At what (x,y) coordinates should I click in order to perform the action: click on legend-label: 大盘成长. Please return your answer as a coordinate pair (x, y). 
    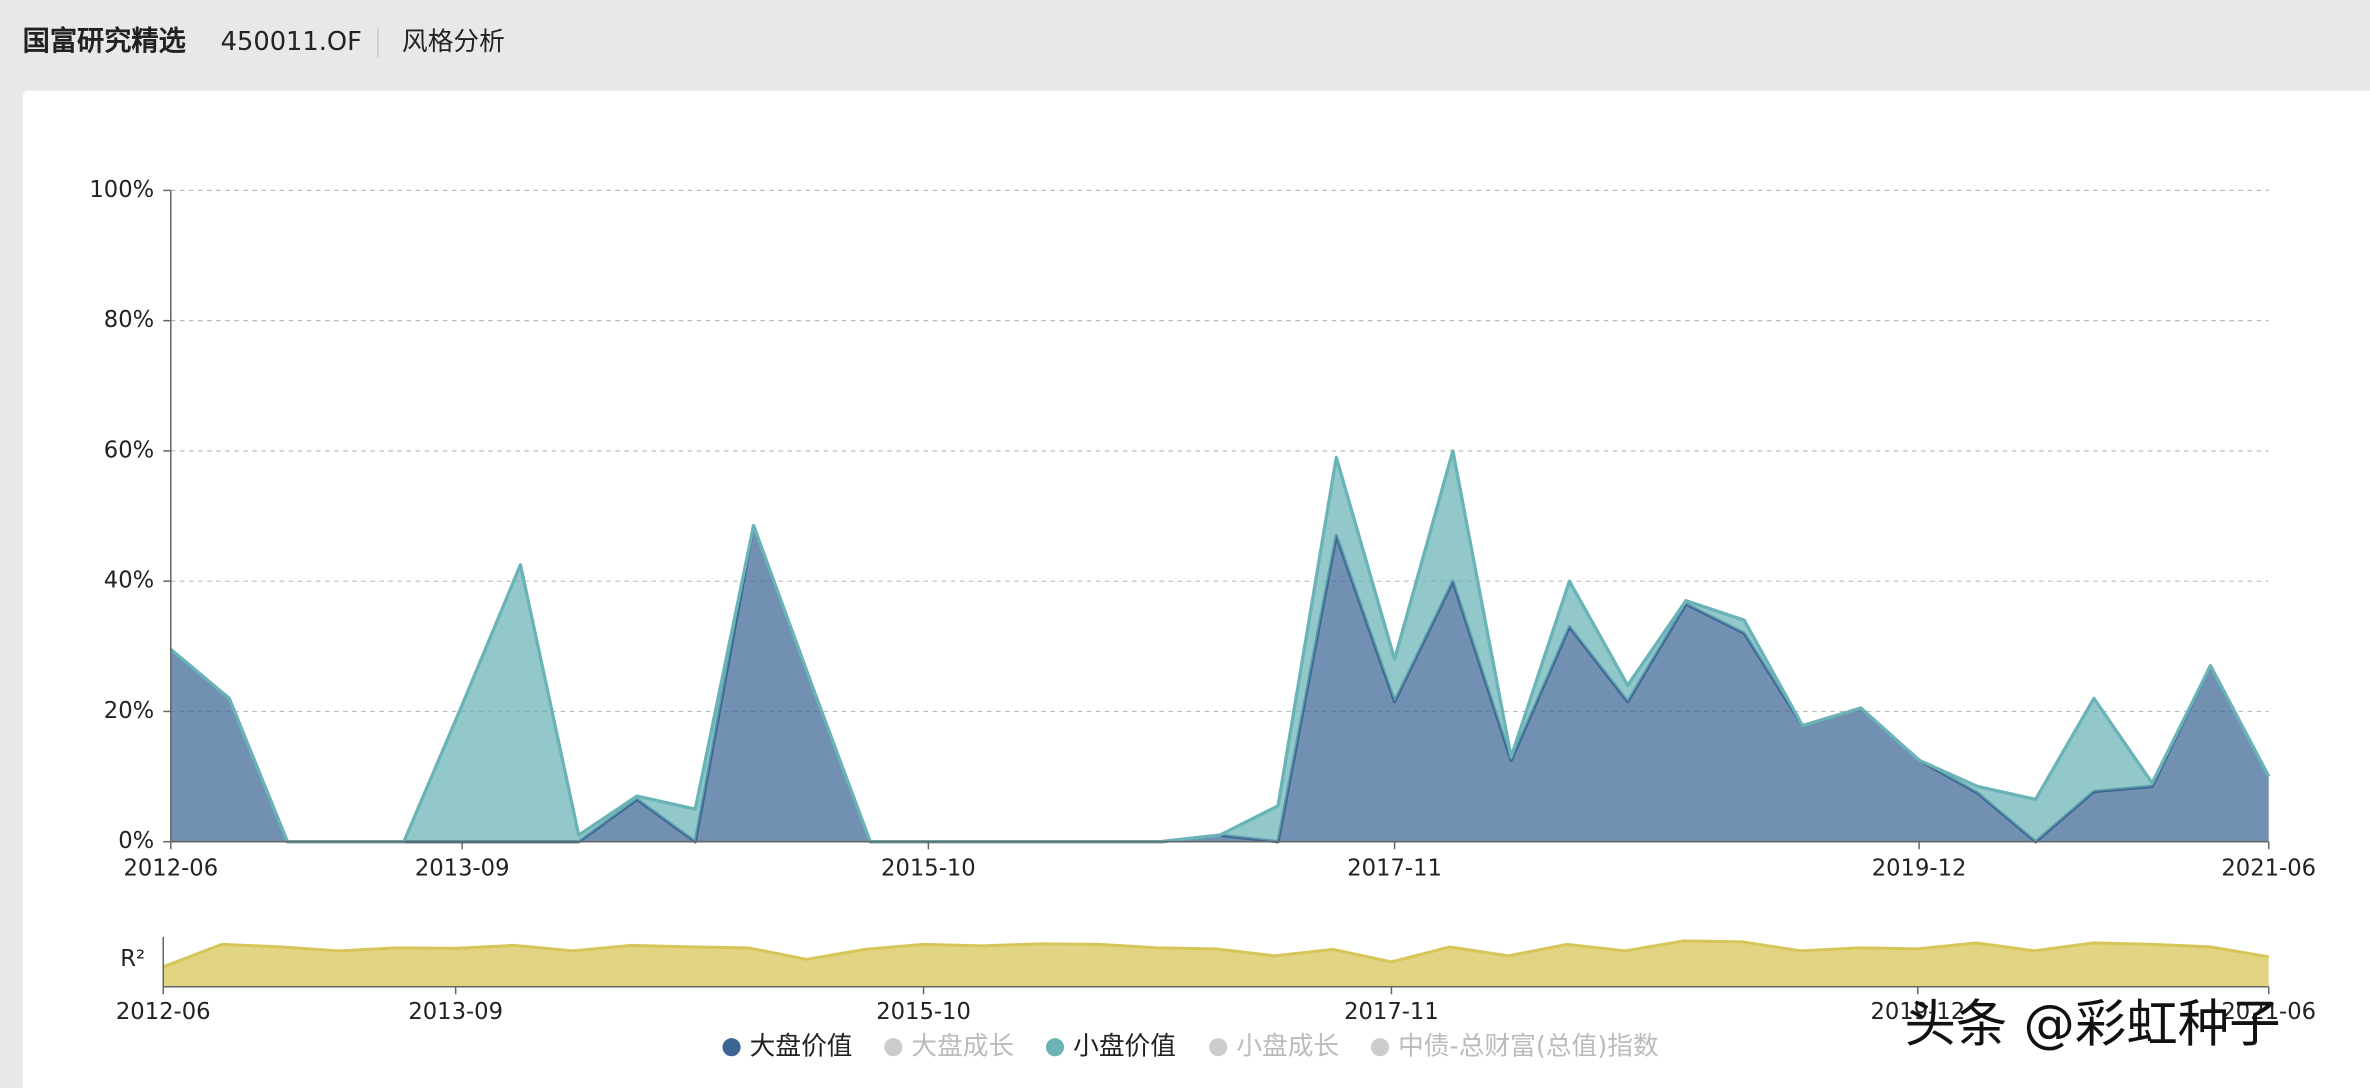
    Looking at the image, I should click on (962, 1047).